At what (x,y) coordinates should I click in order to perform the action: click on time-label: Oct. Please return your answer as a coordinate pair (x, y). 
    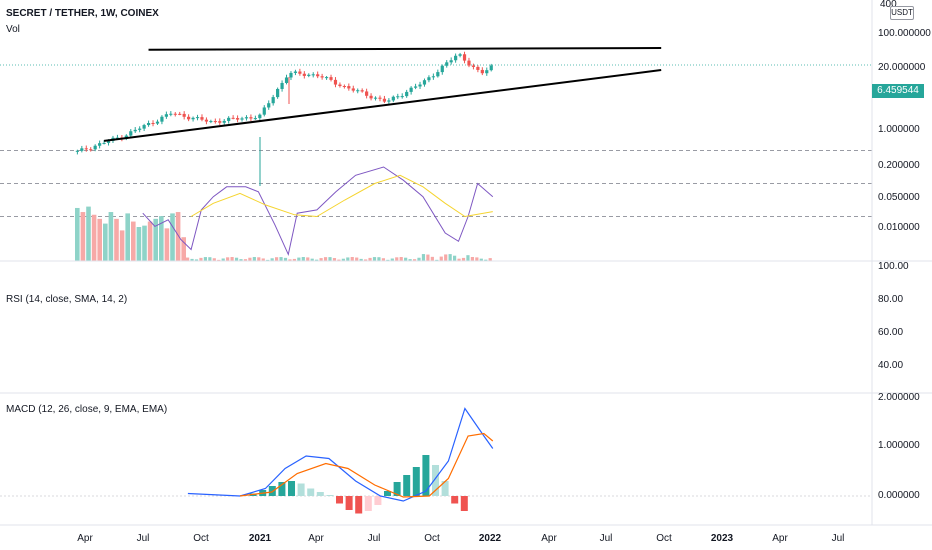
    Looking at the image, I should click on (432, 538).